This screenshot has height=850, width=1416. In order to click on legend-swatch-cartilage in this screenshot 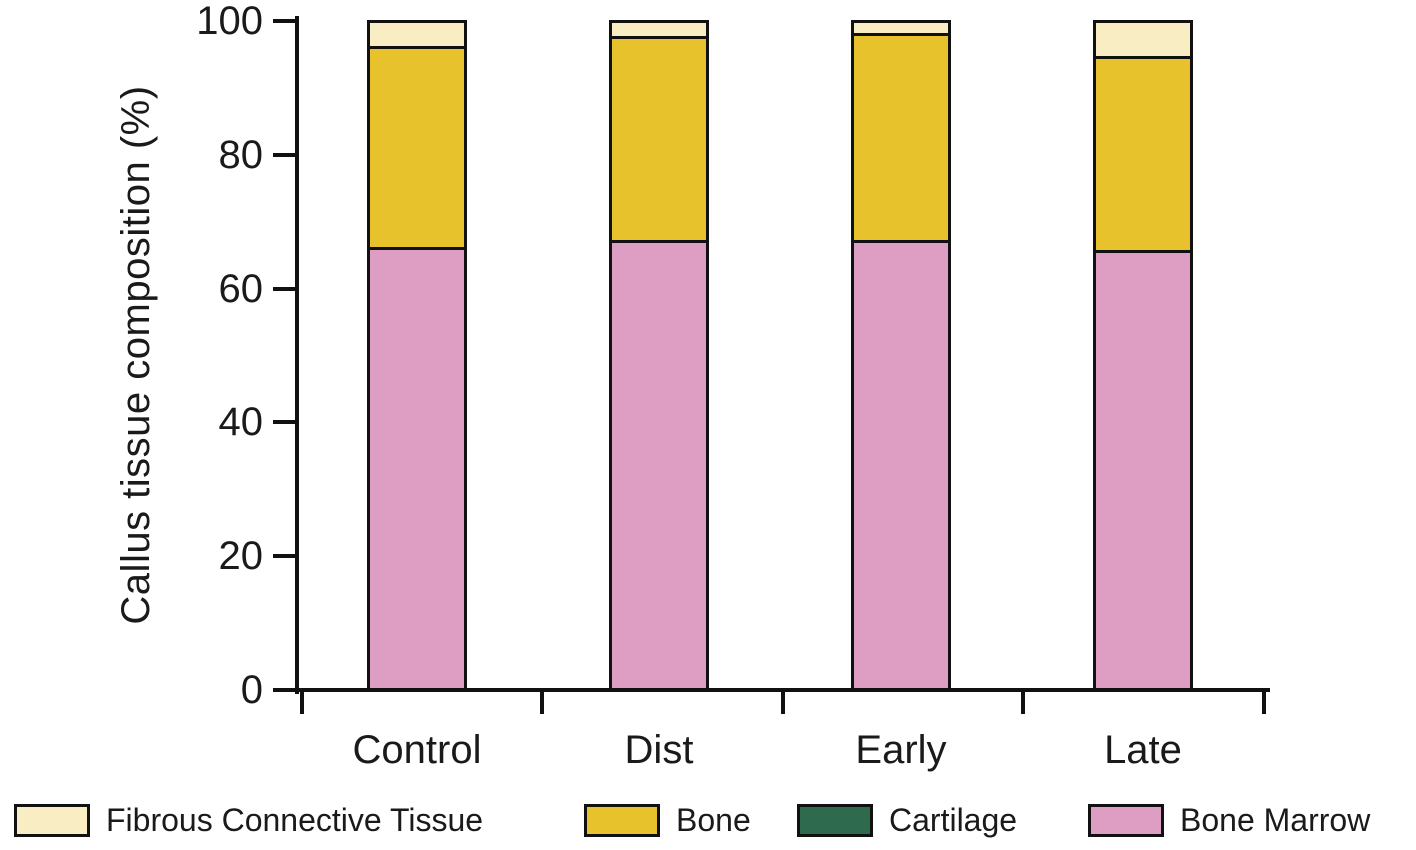, I will do `click(835, 820)`.